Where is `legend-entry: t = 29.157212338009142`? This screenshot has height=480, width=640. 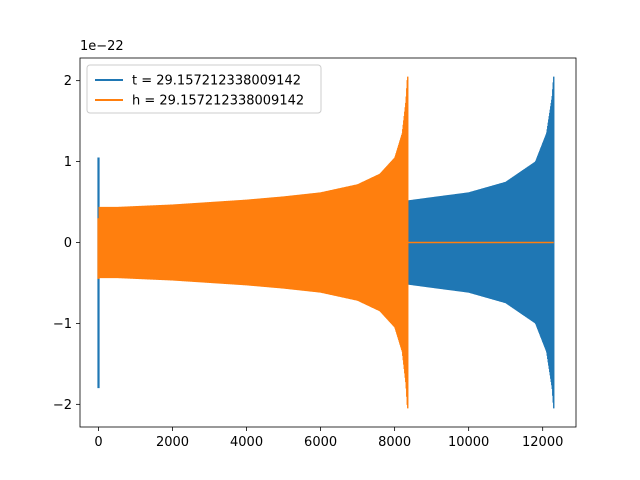 legend-entry: t = 29.157212338009142 is located at coordinates (216, 81).